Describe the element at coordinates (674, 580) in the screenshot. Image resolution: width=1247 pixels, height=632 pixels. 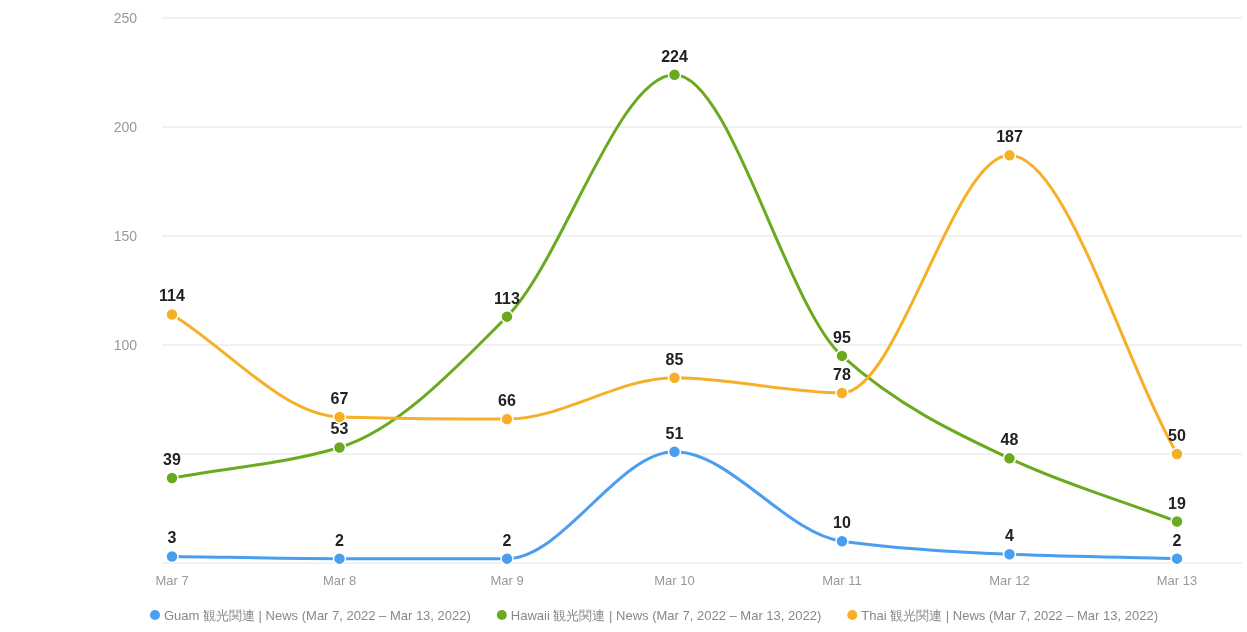
I see `x-tick-label: Mar 10` at that location.